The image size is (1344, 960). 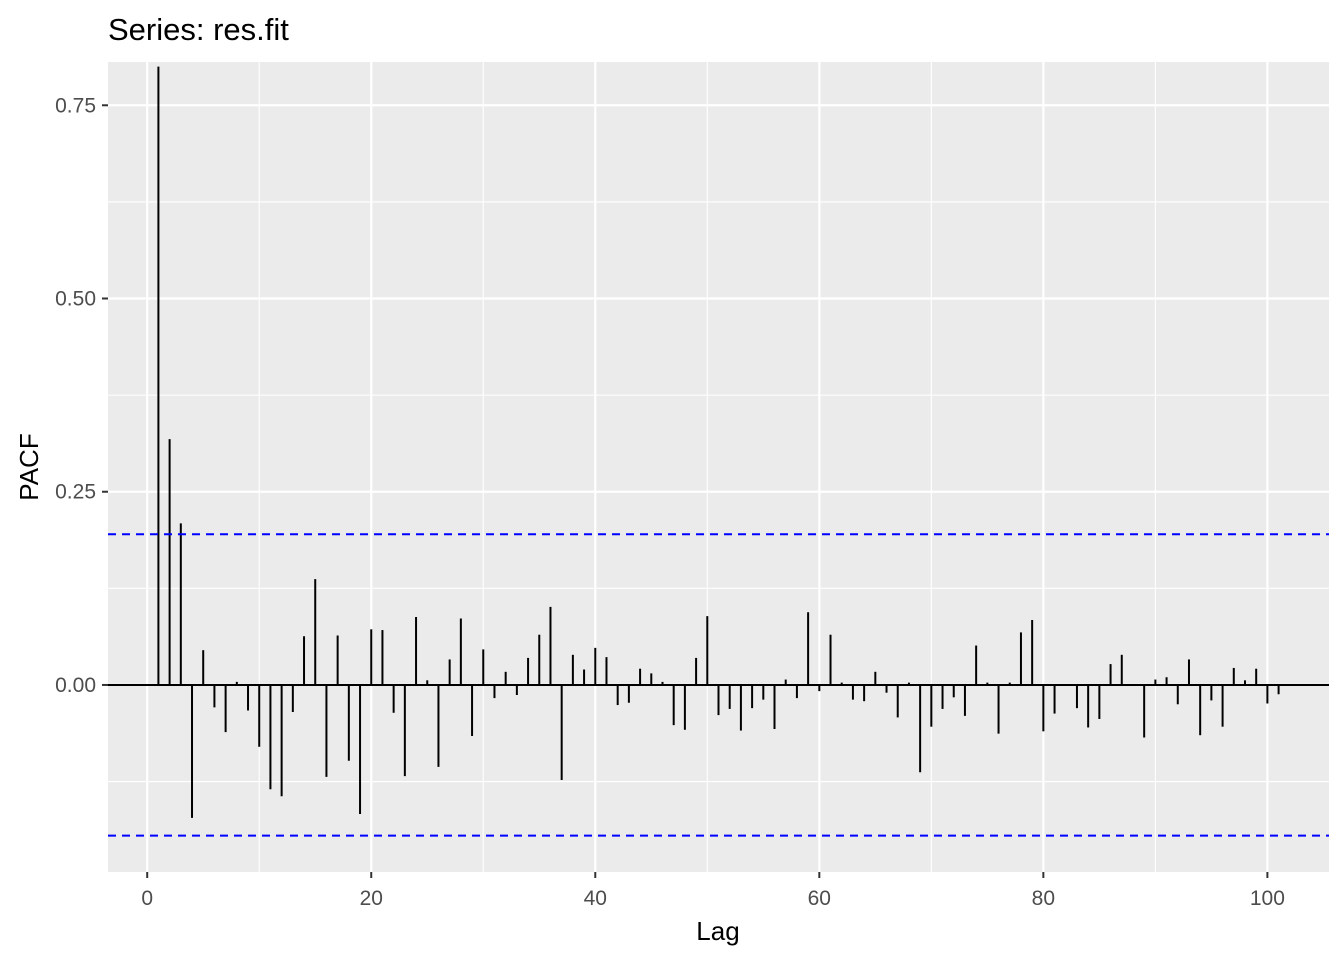 I want to click on y-tick-label: 0.50, so click(x=75, y=299).